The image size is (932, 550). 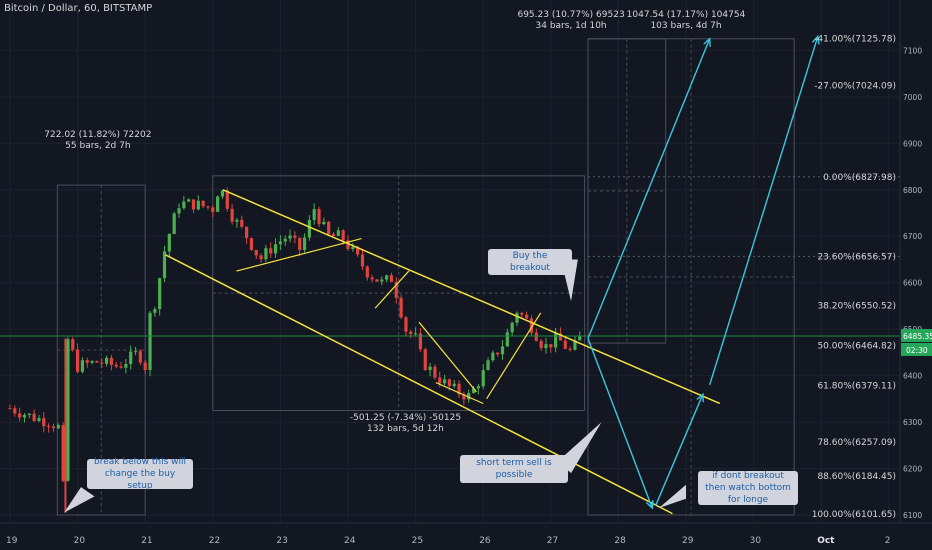 I want to click on measure-label-line1: 695.23 (10.77%) 69523, so click(x=570, y=15).